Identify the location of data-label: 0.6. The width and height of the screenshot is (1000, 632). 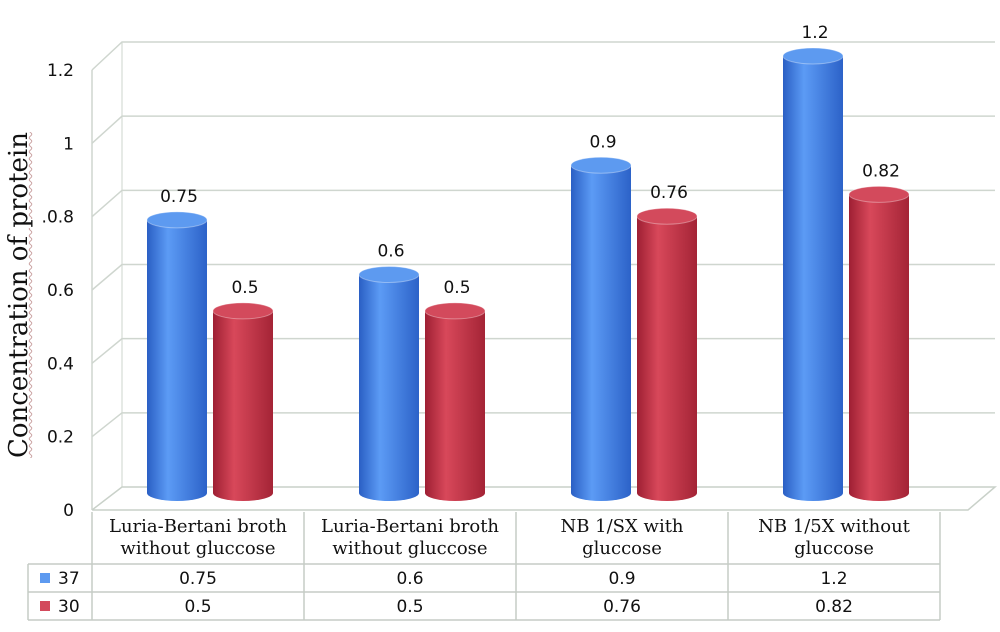
(390, 252).